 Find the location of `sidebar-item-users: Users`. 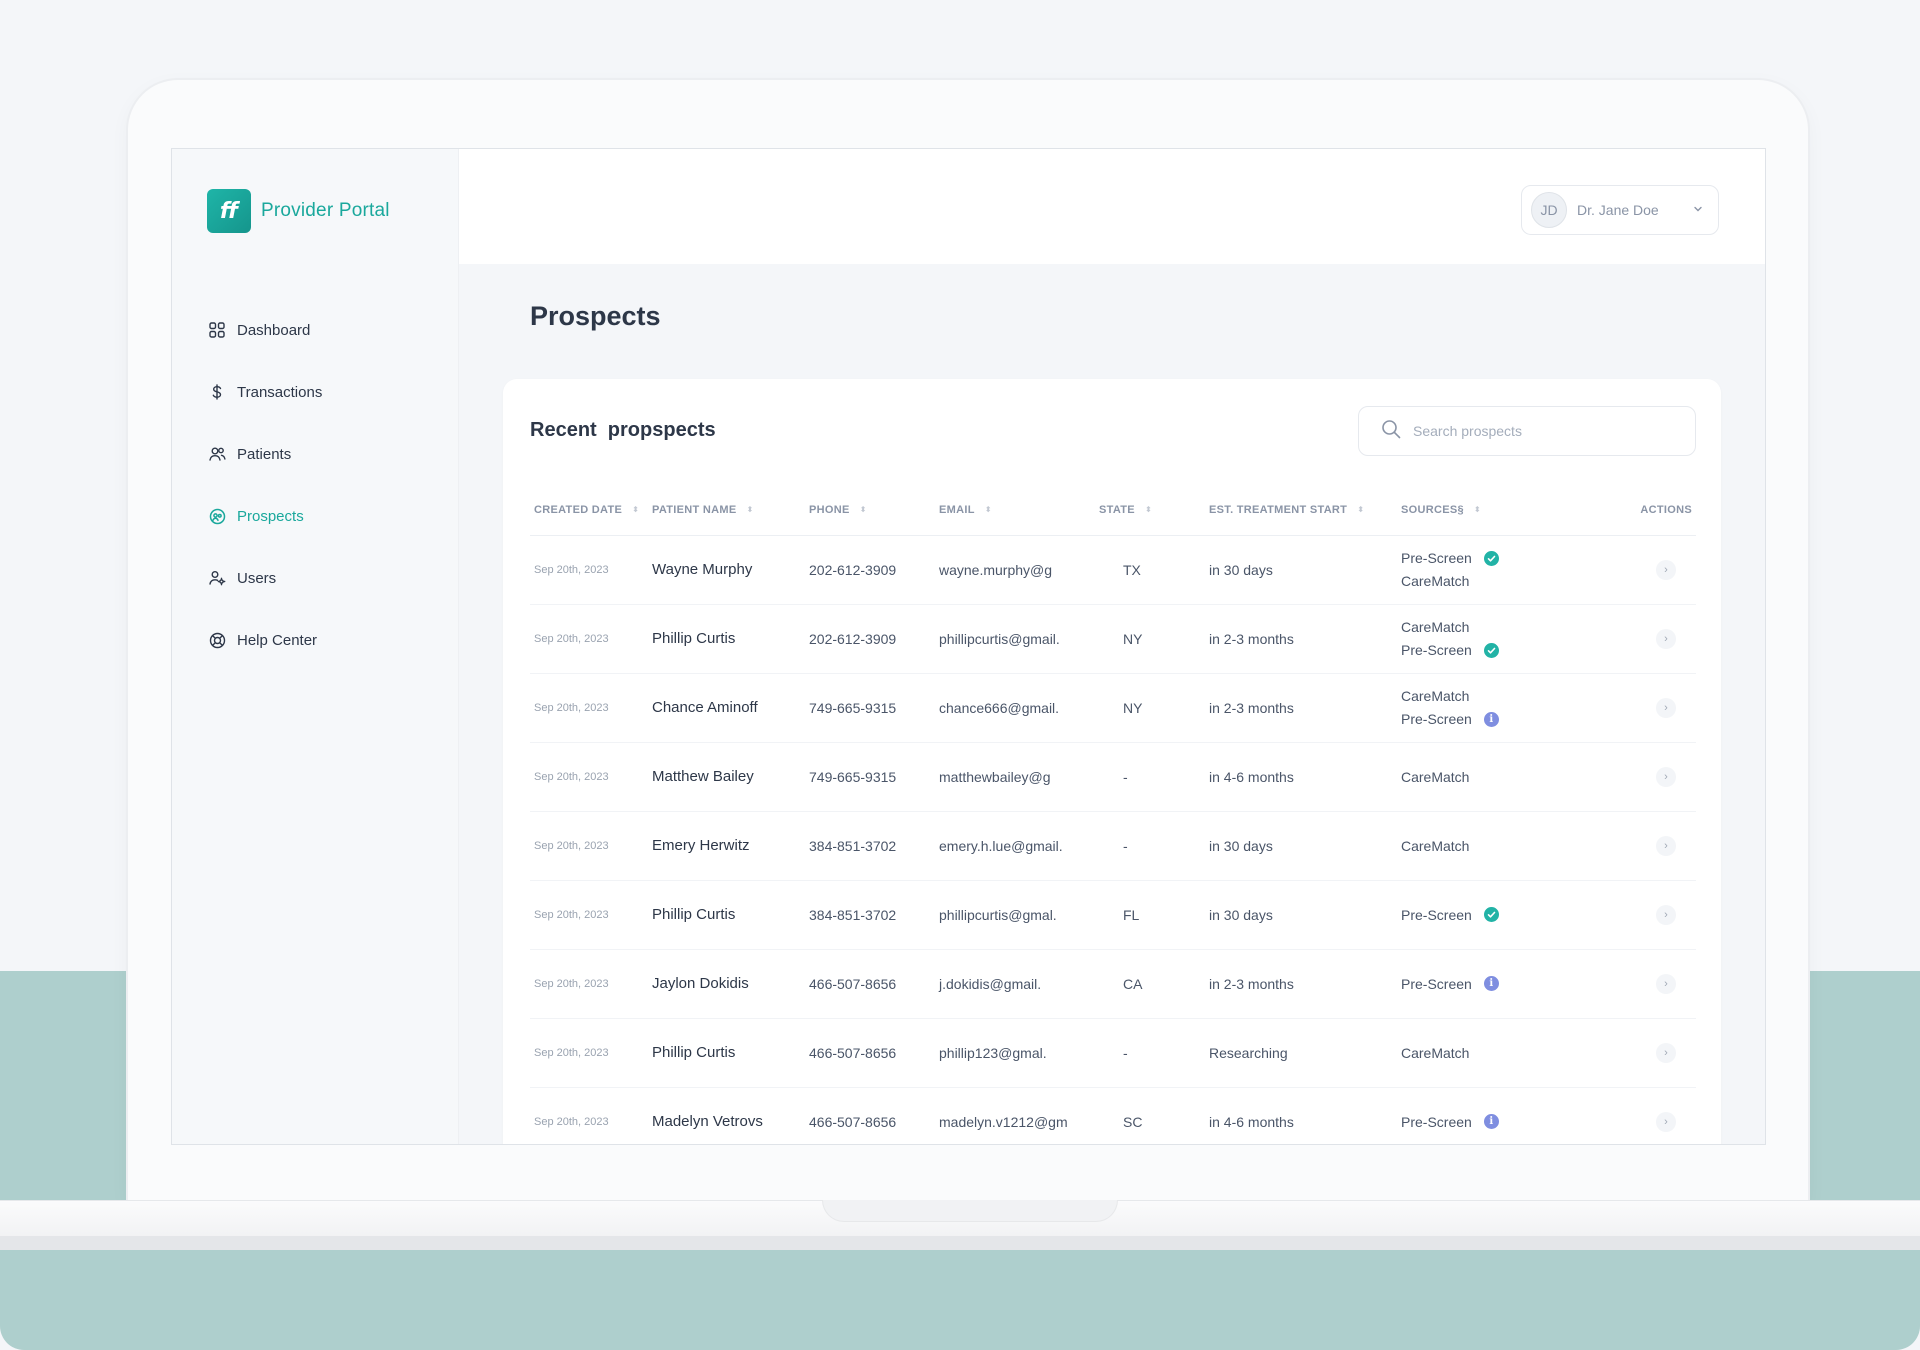

sidebar-item-users: Users is located at coordinates (265, 578).